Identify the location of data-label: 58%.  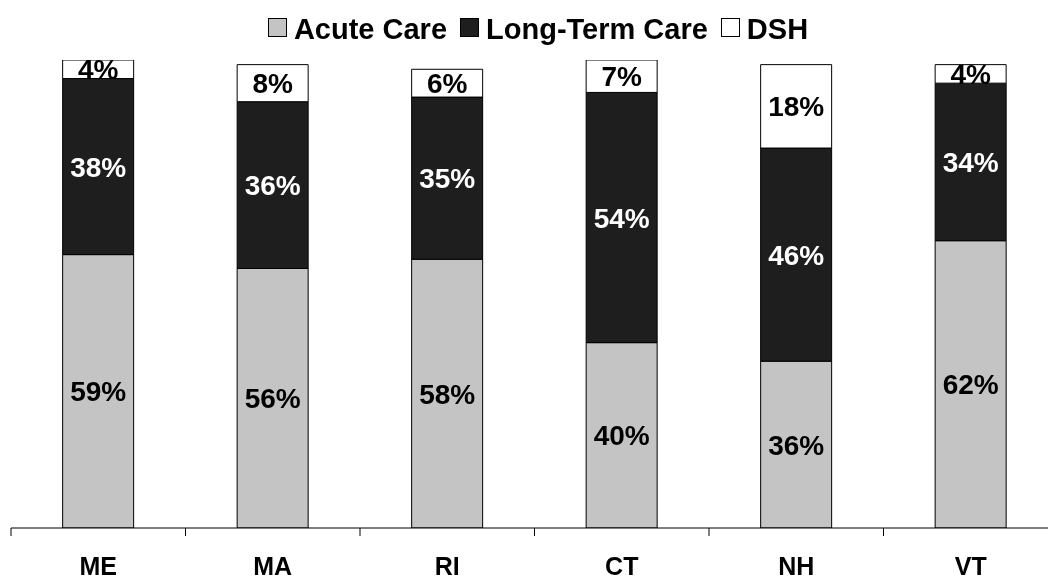
(447, 394).